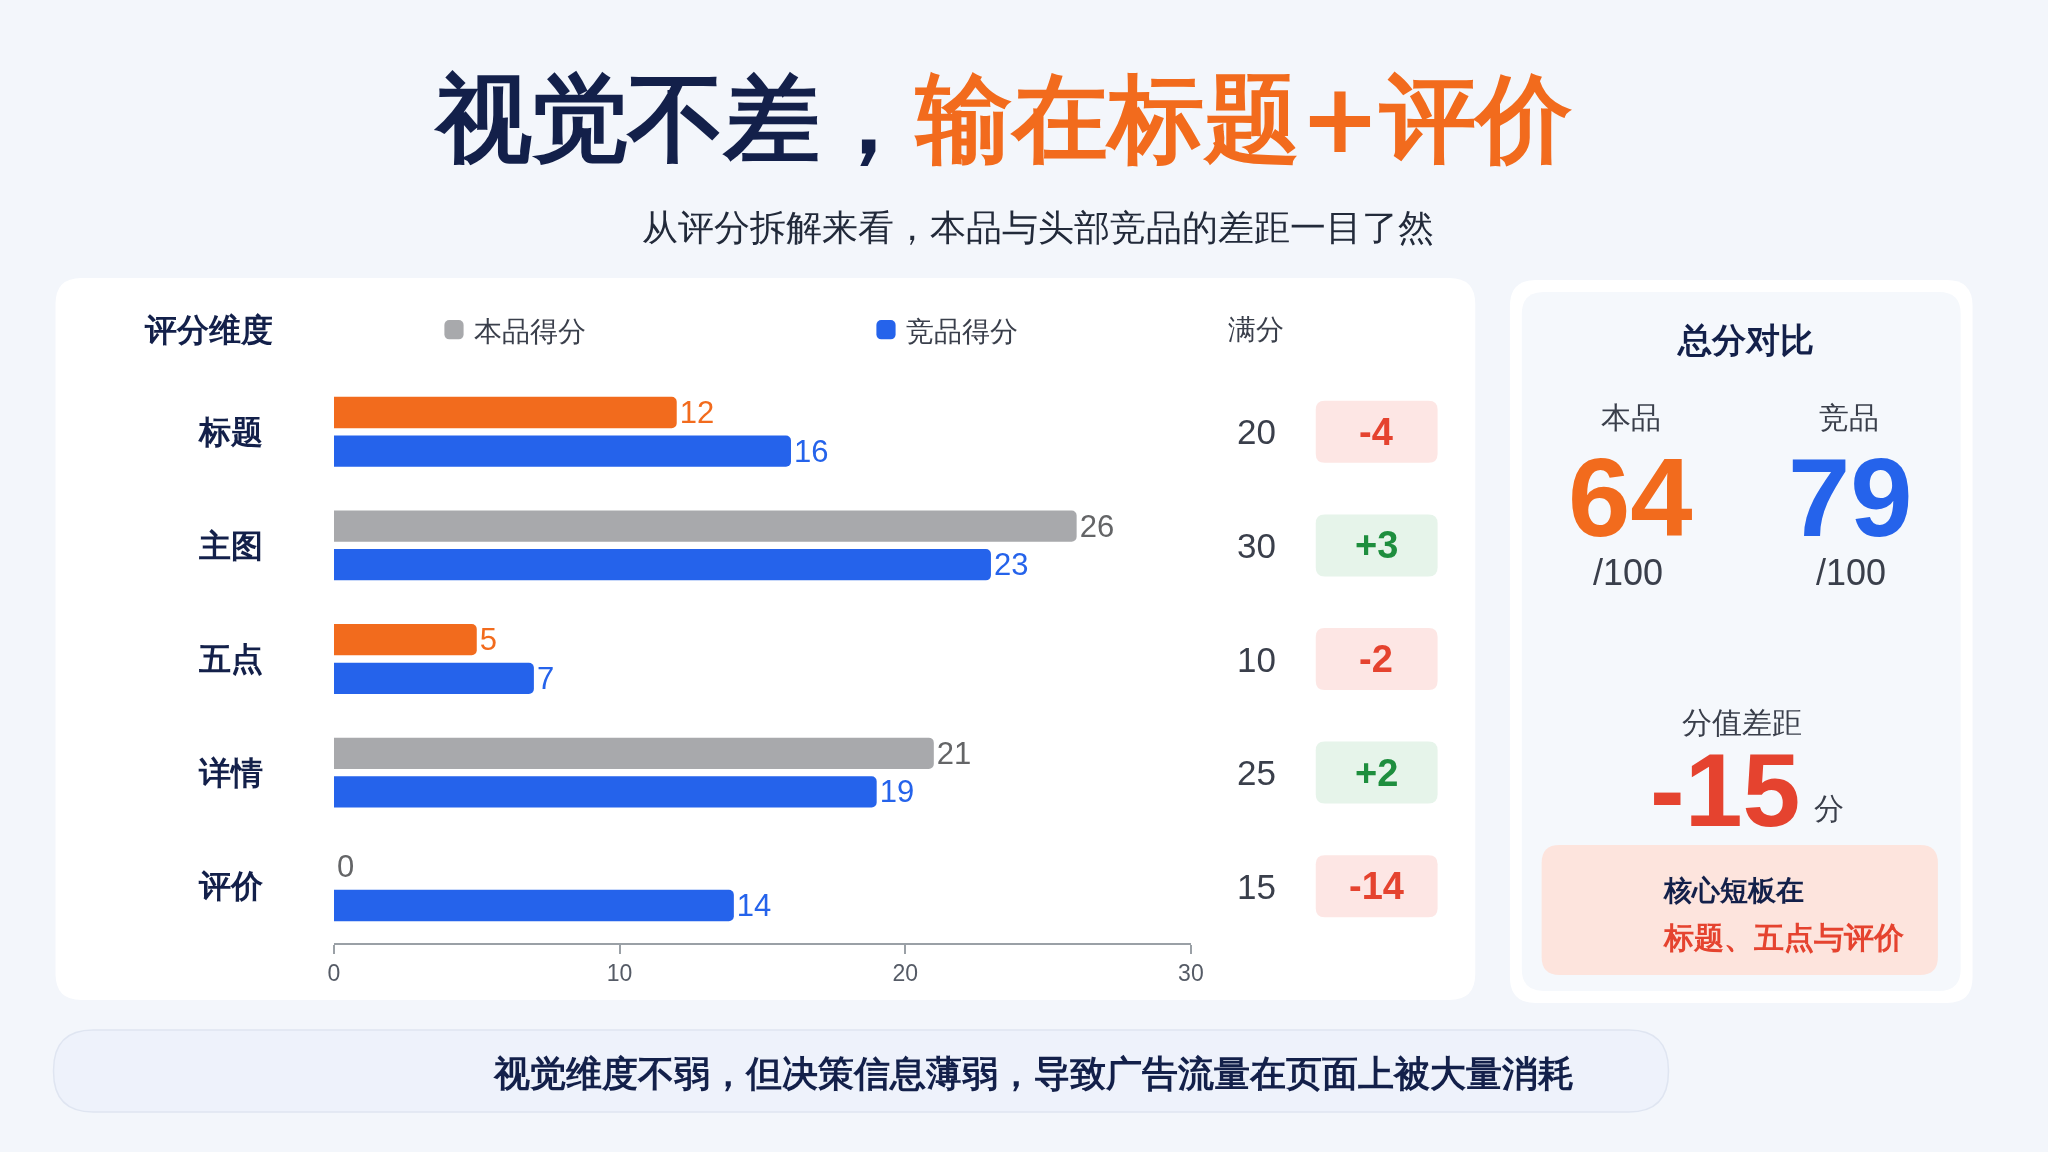  What do you see at coordinates (230, 772) in the screenshot?
I see `y-tick-label: 详情` at bounding box center [230, 772].